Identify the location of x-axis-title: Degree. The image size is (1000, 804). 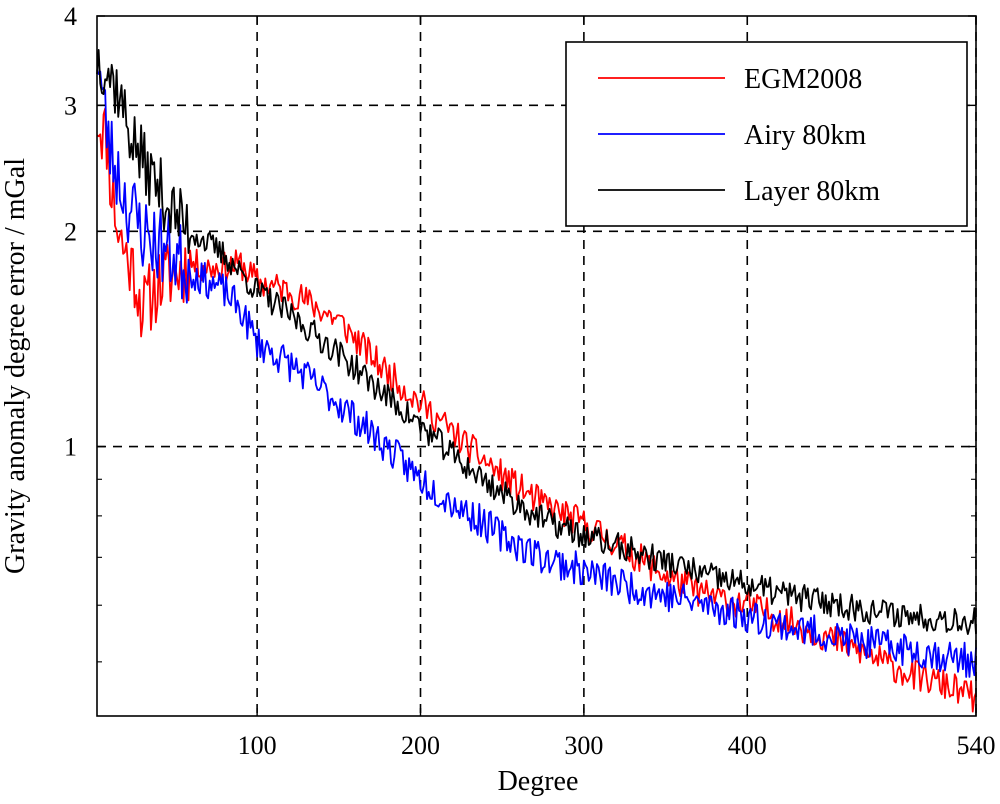
(538, 781).